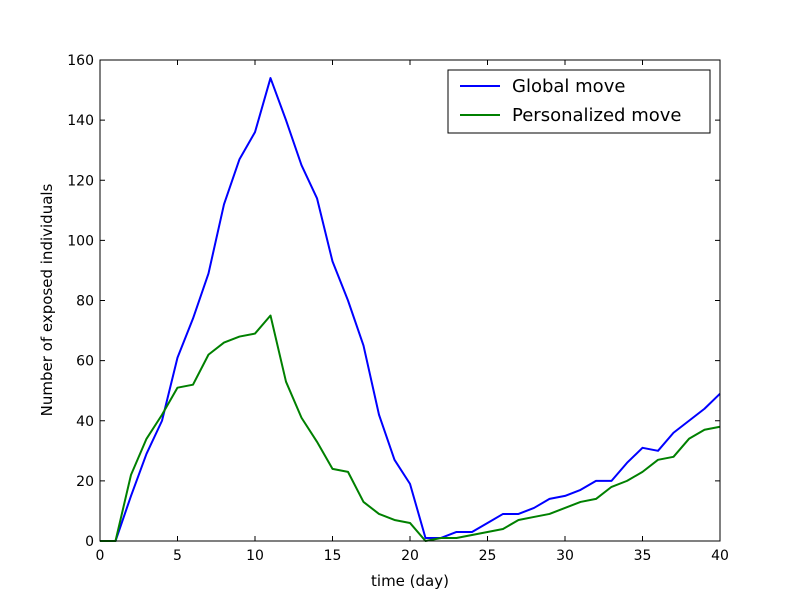 The width and height of the screenshot is (800, 601). I want to click on legend-label-1: Global move, so click(568, 86).